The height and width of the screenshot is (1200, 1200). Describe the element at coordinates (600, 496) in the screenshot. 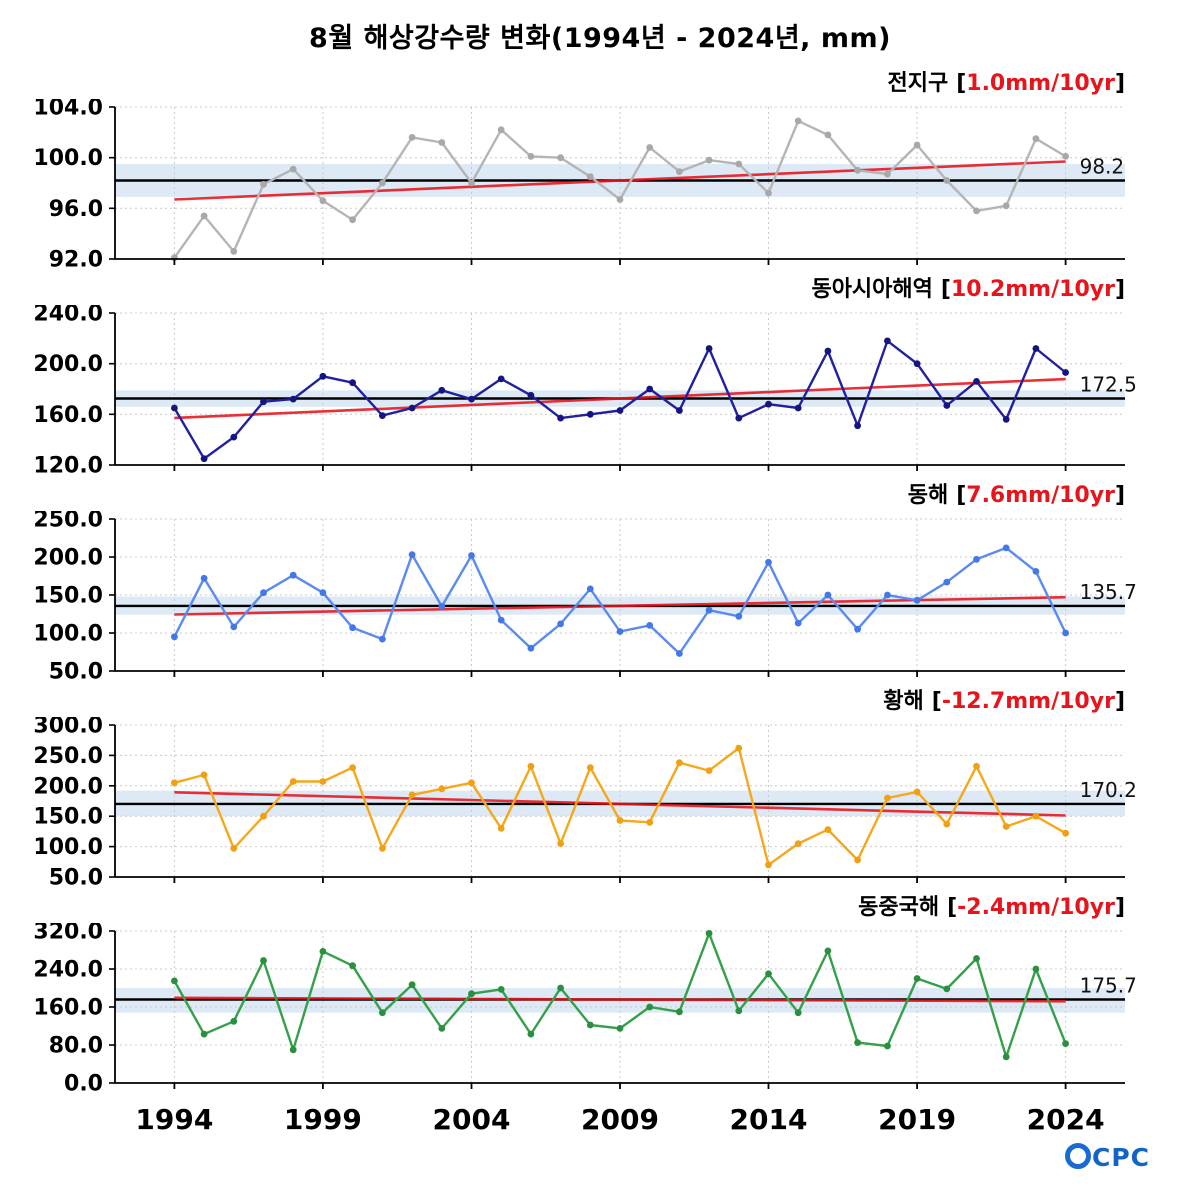

I see `chart-legend-east-sea: 동해 [7.6mm/10yr]` at that location.